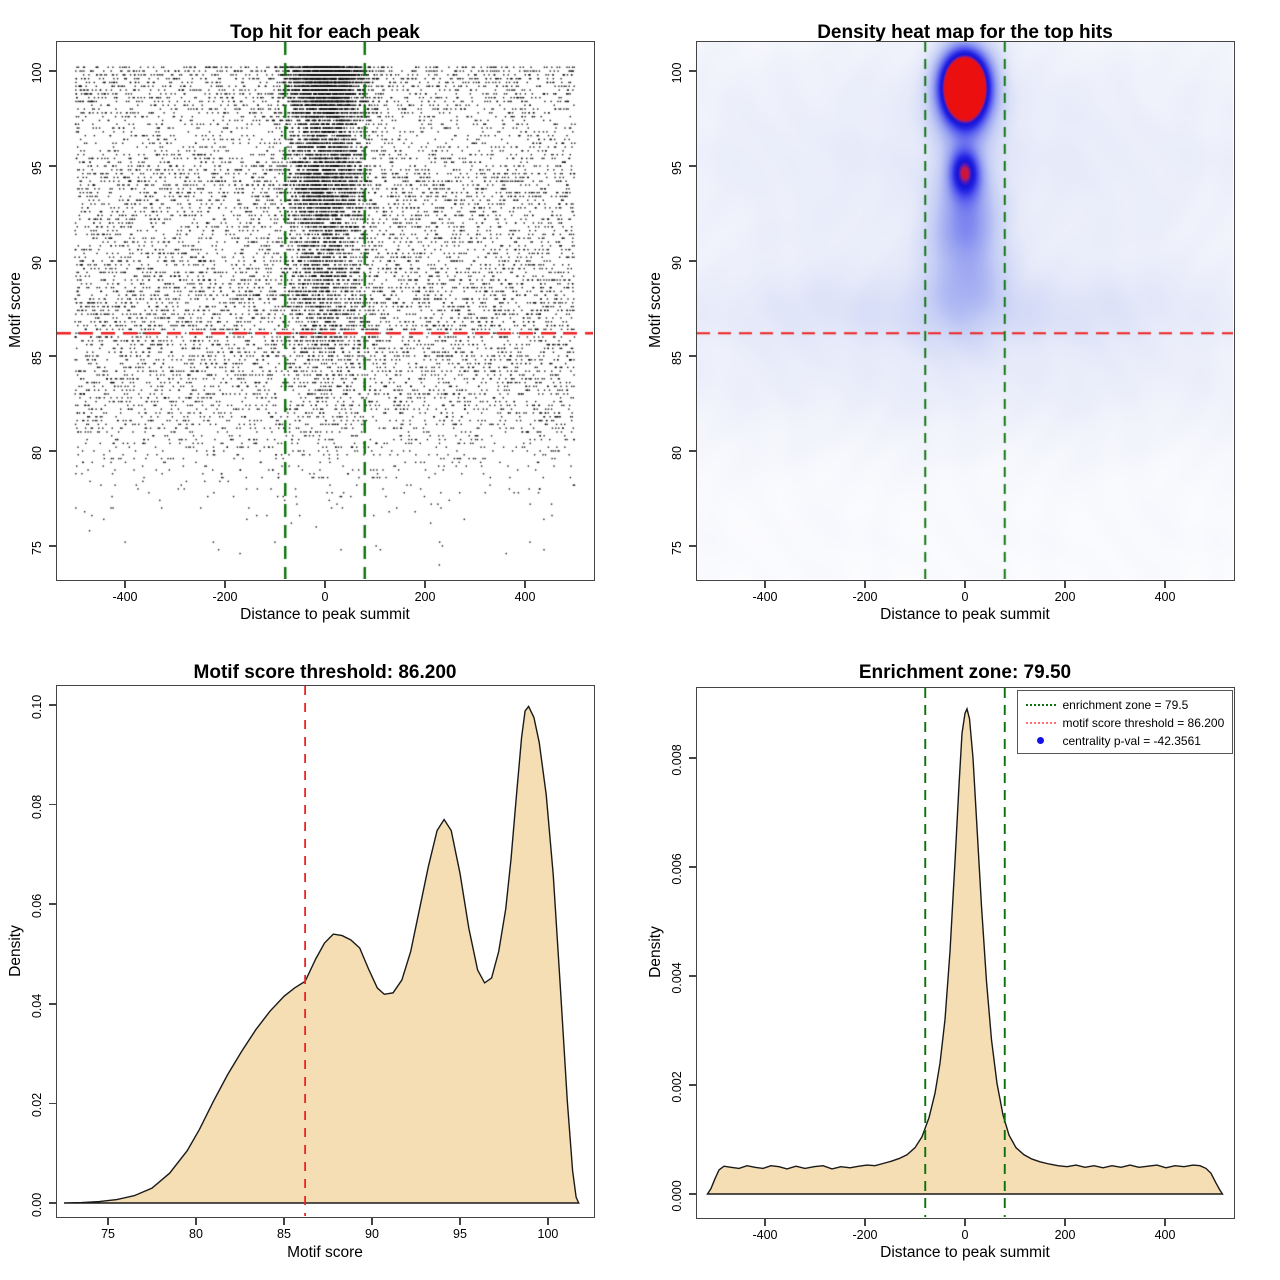 This screenshot has width=1280, height=1280. What do you see at coordinates (1041, 704) in the screenshot?
I see `green-dotted-swatch` at bounding box center [1041, 704].